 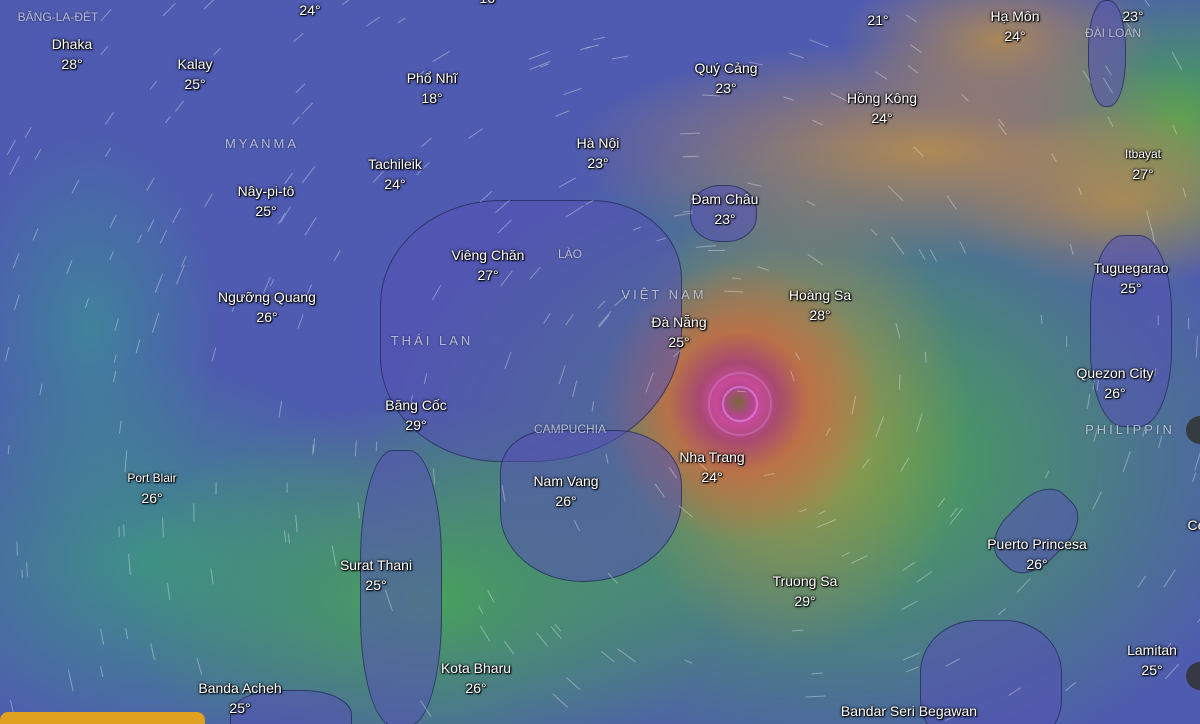 What do you see at coordinates (678, 332) in the screenshot?
I see `city-label: Đà Nẵng 25°` at bounding box center [678, 332].